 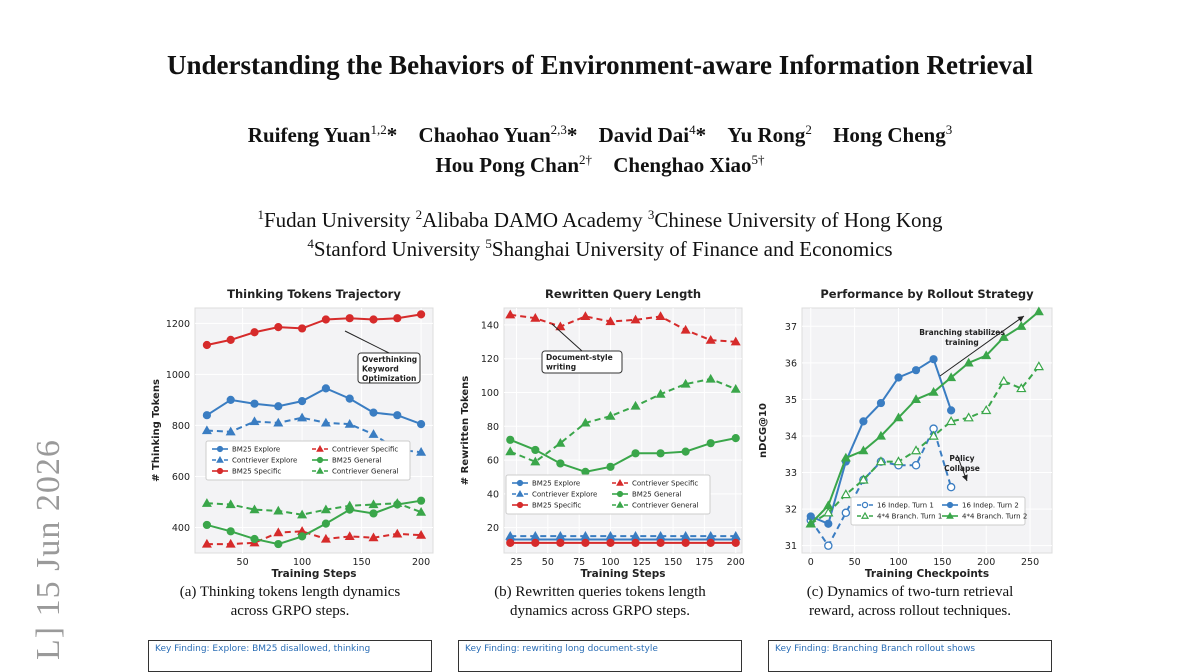 I want to click on chart-title: Performance by Rollout Strategy, so click(x=927, y=294).